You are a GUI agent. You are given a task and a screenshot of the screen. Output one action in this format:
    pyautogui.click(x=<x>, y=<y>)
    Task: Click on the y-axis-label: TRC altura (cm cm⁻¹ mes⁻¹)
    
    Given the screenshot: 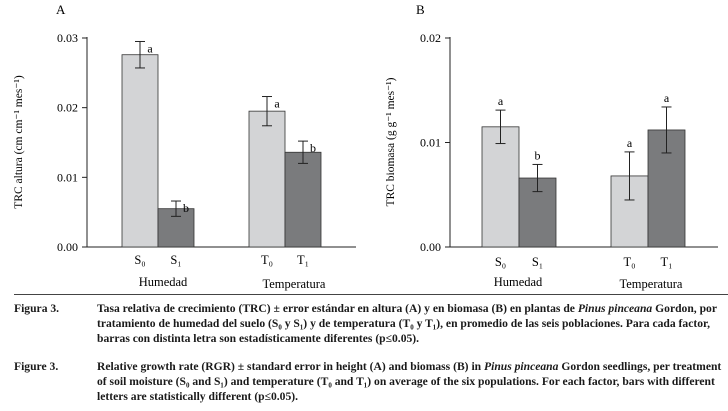 What is the action you would take?
    pyautogui.click(x=19, y=142)
    